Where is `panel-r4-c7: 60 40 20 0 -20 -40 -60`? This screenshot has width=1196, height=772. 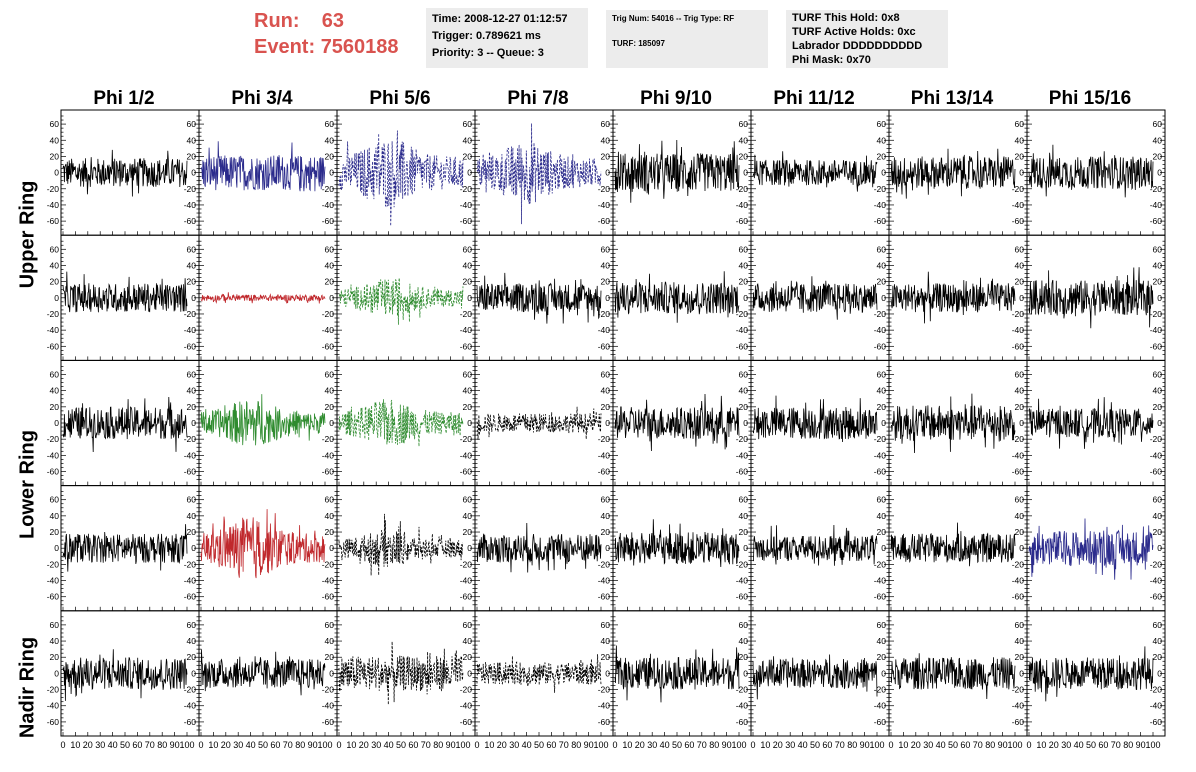
panel-r4-c7: 60 40 20 0 -20 -40 -60 is located at coordinates (1096, 673).